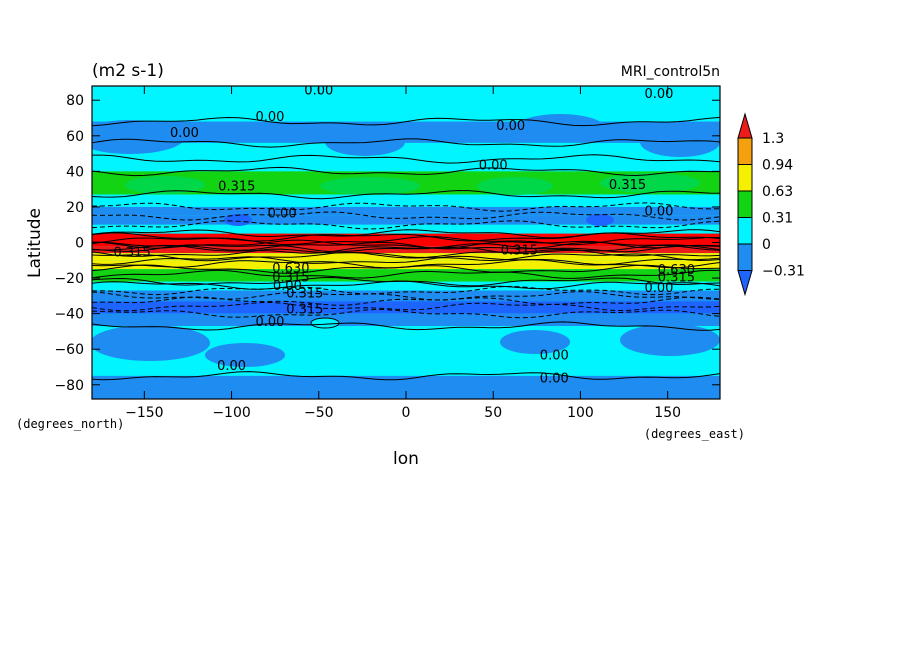  I want to click on y-tick-label: 80, so click(75, 101).